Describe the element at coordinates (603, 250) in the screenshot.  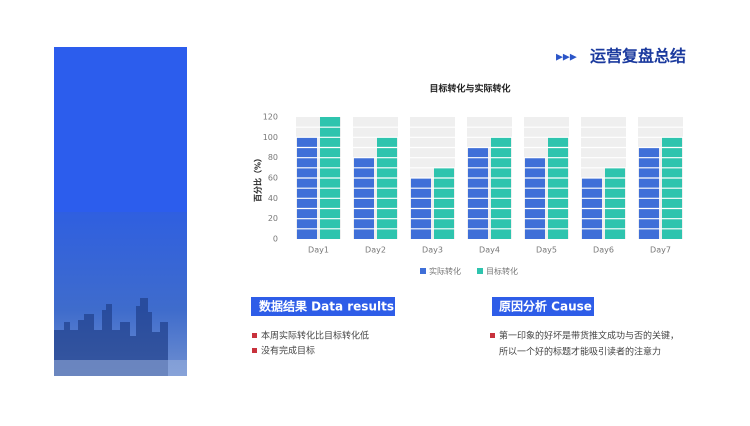
I see `x-tick-label: Day6` at that location.